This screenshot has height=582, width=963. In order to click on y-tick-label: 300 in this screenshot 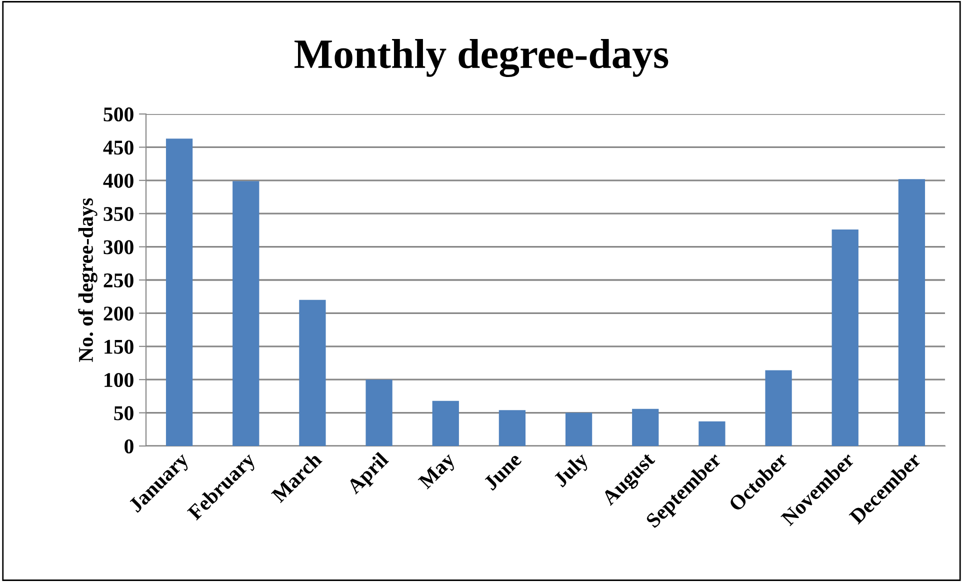, I will do `click(119, 247)`.